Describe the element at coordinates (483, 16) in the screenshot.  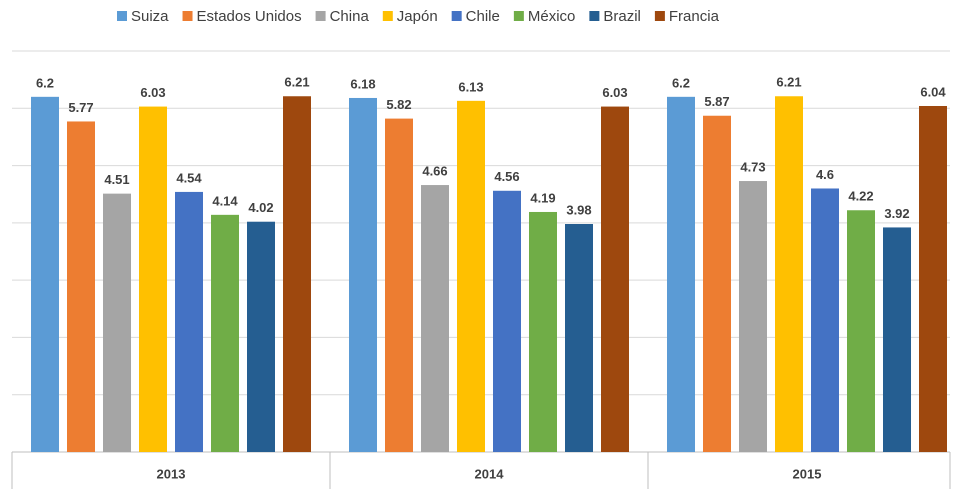
I see `legend-label: Chile` at that location.